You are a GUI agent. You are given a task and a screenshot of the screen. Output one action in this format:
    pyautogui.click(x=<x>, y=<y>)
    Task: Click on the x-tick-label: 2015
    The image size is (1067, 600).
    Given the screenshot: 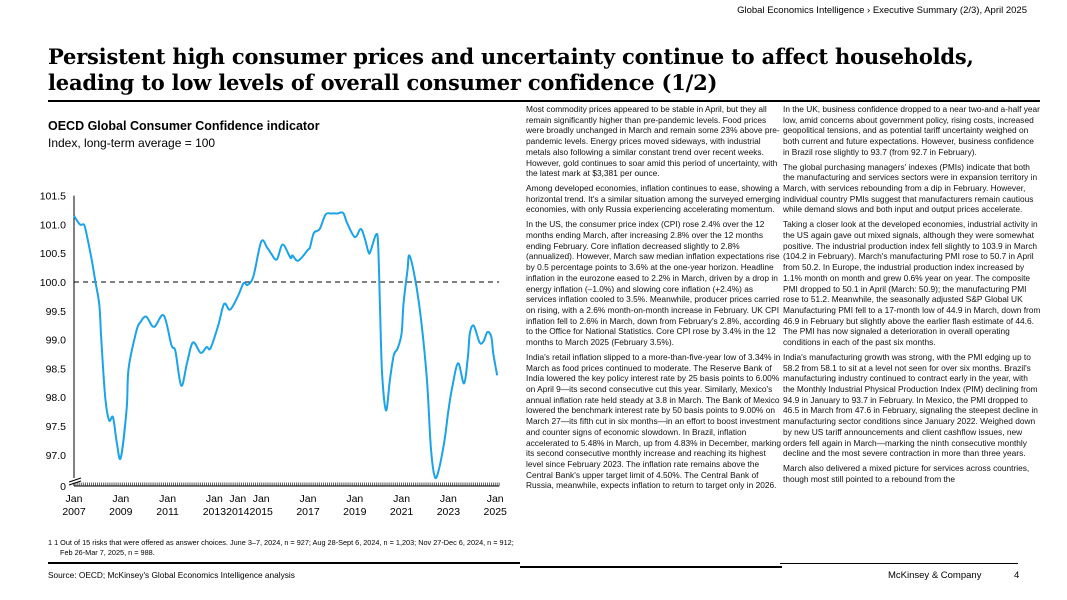 What is the action you would take?
    pyautogui.click(x=262, y=512)
    